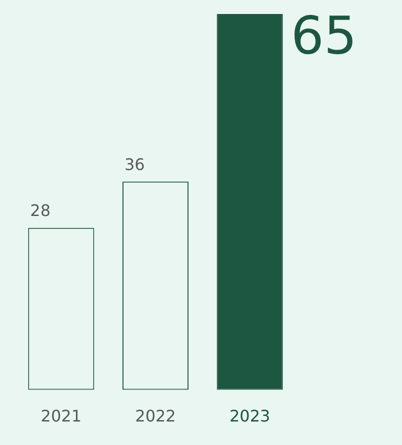  Describe the element at coordinates (324, 36) in the screenshot. I see `data-label: 65` at that location.